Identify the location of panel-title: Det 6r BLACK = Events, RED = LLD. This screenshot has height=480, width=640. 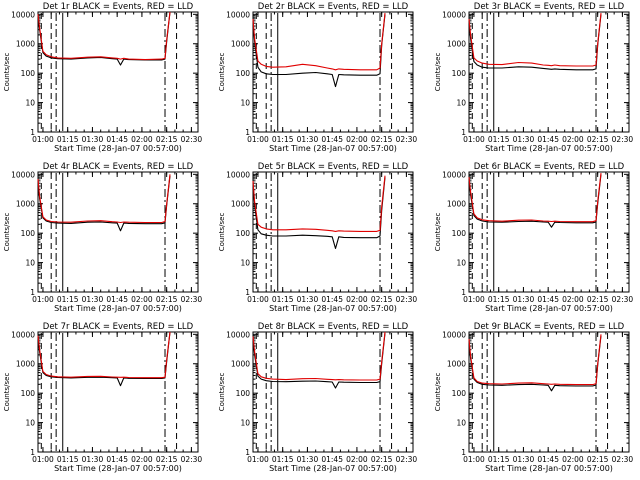
(549, 167).